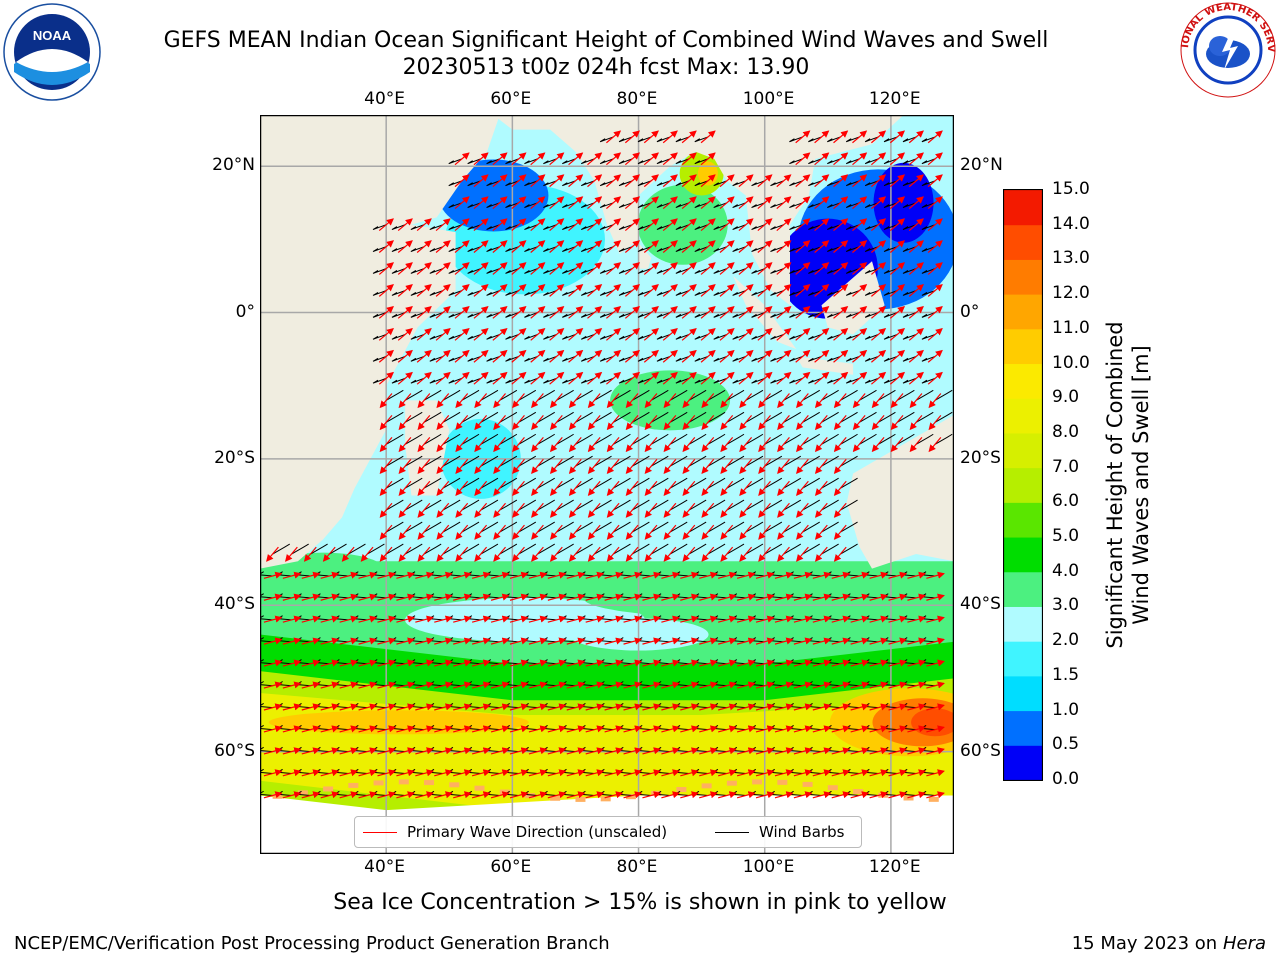  Describe the element at coordinates (698, 210) in the screenshot. I see `asia` at that location.